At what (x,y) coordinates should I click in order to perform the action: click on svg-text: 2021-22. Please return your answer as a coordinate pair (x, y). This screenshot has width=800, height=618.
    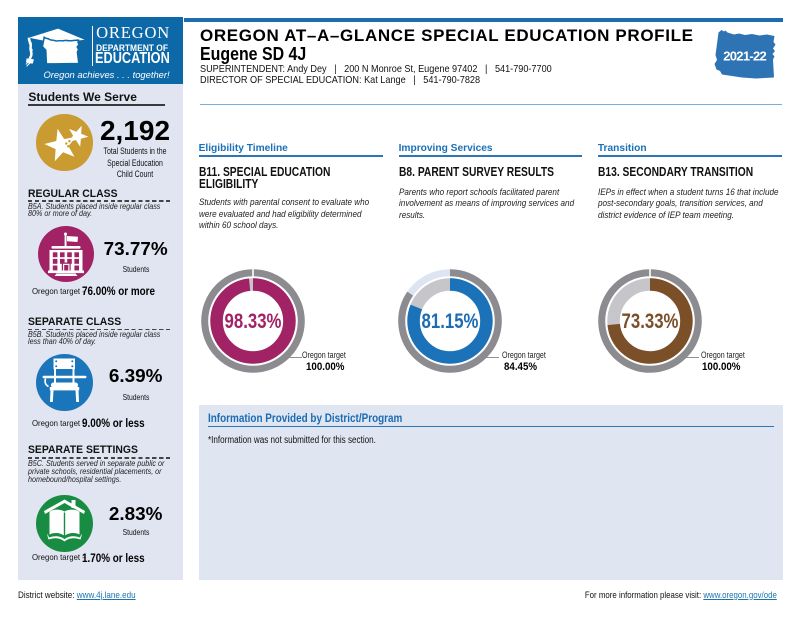
    Looking at the image, I should click on (745, 56).